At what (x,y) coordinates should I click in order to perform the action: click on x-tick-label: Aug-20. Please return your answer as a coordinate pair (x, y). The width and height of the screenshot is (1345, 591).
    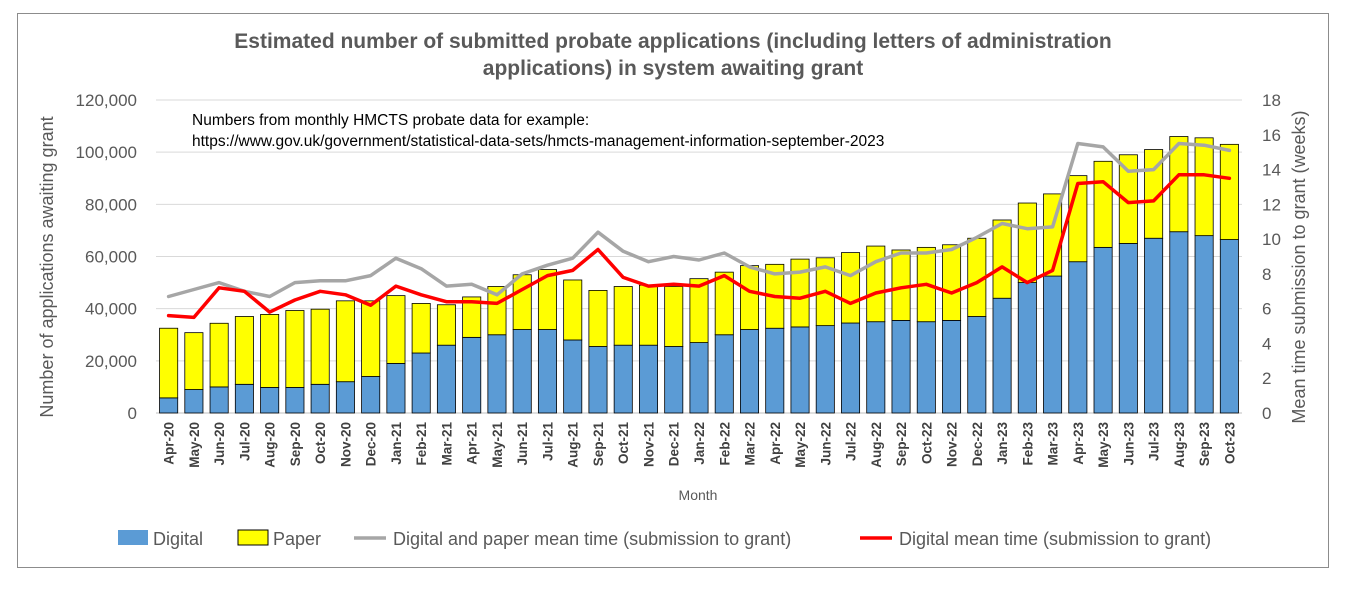
    Looking at the image, I should click on (270, 445).